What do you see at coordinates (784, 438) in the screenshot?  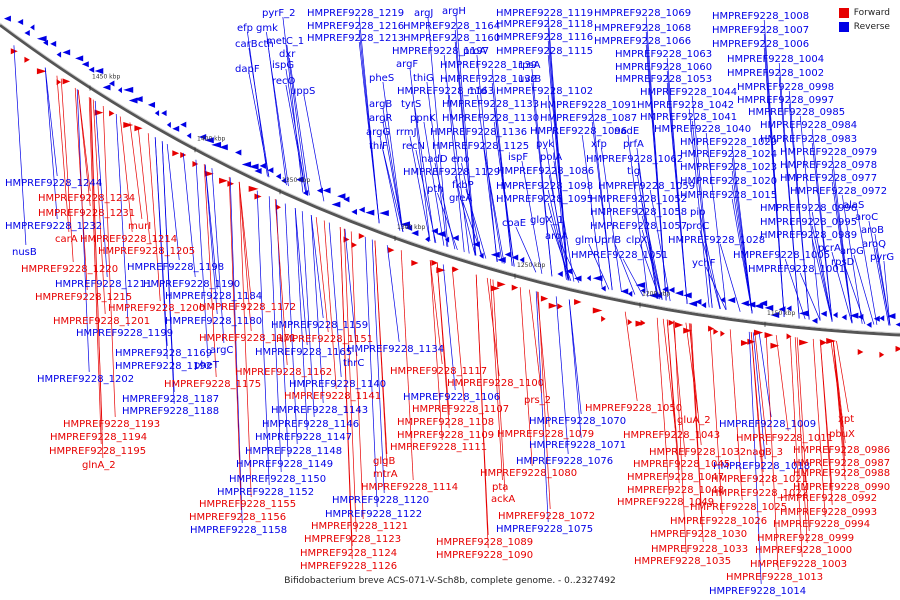 I see `gene-label: HMPREF9228_1011` at bounding box center [784, 438].